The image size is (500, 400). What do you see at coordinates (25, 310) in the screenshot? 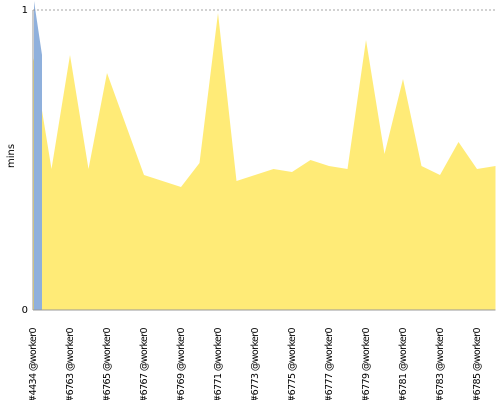
I see `y-tick-label: 0` at bounding box center [25, 310].